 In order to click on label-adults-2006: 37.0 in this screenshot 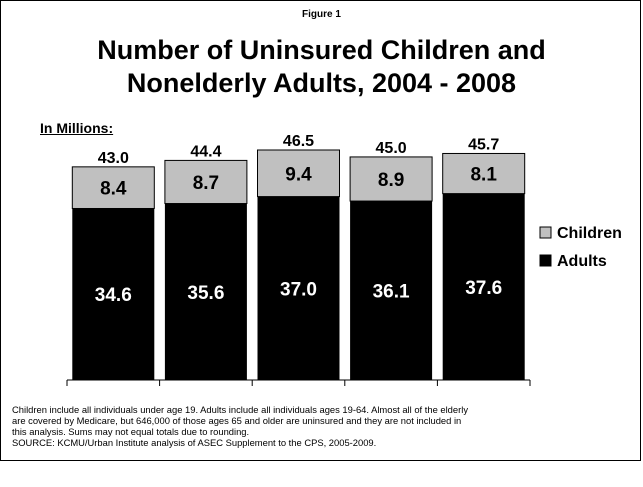, I will do `click(298, 289)`.